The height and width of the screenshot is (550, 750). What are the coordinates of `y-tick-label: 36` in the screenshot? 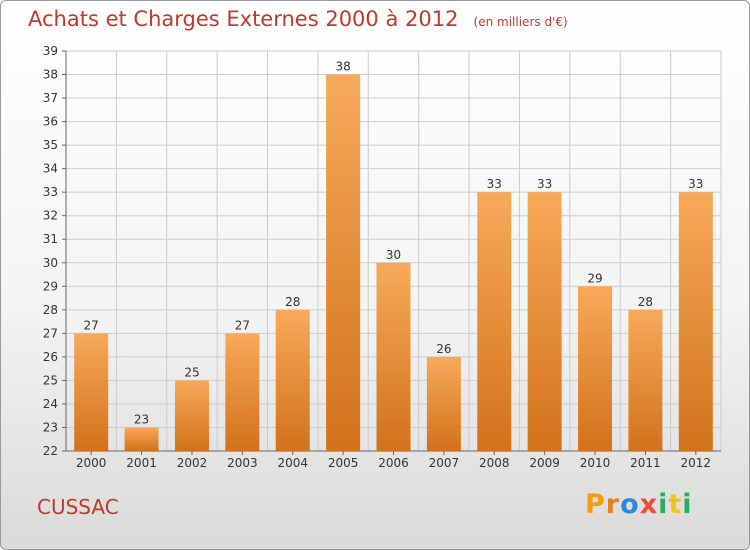 It's located at (50, 122).